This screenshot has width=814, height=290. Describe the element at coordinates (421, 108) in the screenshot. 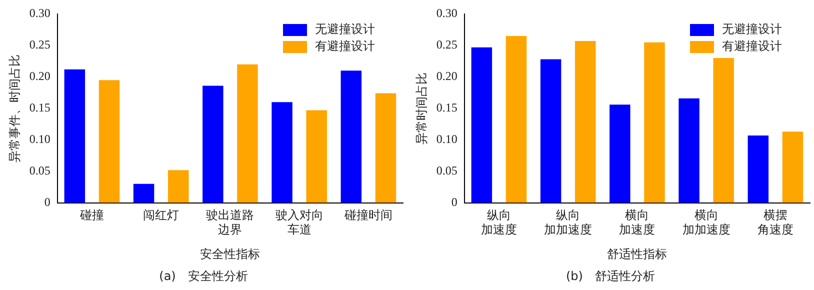

I see `y-axis-title: 异常时间占比` at that location.